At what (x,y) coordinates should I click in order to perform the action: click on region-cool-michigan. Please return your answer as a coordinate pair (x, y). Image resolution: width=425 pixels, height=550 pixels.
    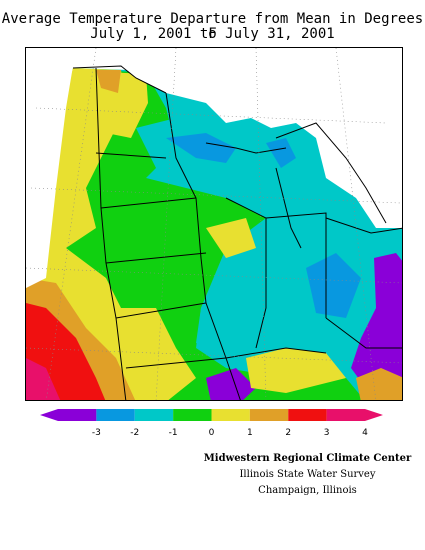
    Looking at the image, I should click on (281, 153).